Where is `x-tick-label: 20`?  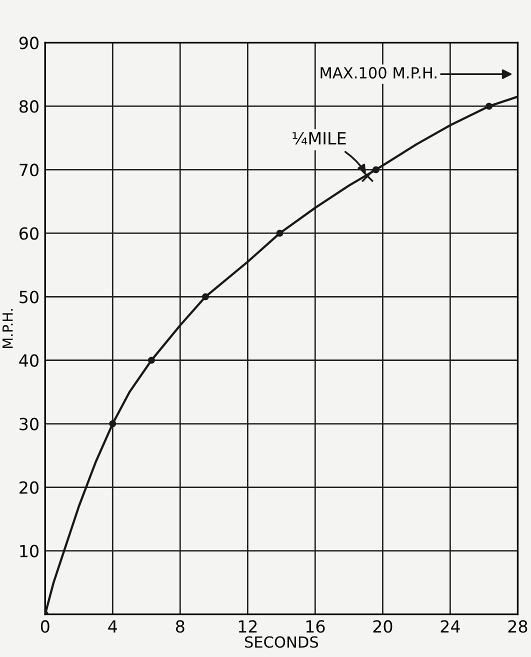 x-tick-label: 20 is located at coordinates (382, 626).